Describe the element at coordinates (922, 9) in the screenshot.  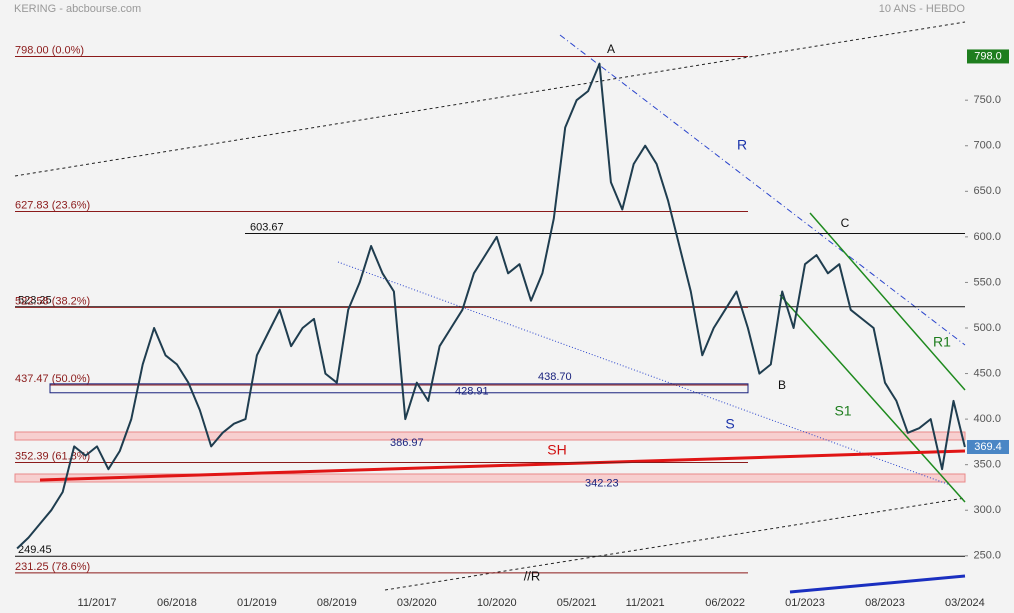
I see `chart-subtitle: 10 ANS - HEBDO` at that location.